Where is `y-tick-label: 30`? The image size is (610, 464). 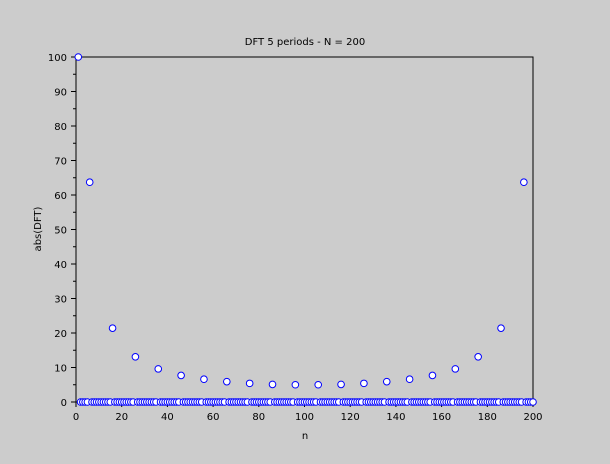
y-tick-label: 30 is located at coordinates (60, 300).